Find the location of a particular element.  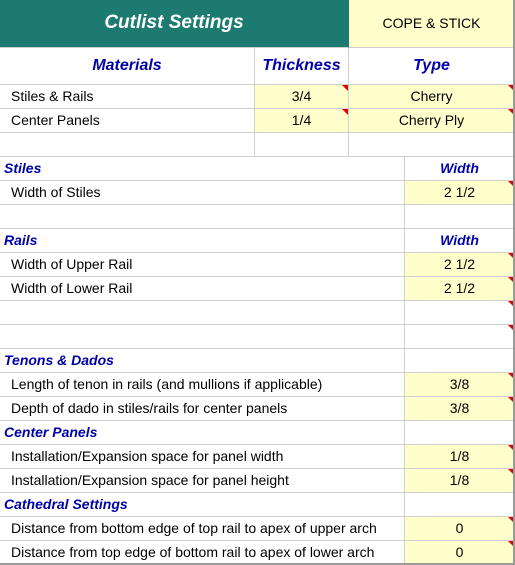

stiles-rails-type-cell: Cherry is located at coordinates (432, 97).